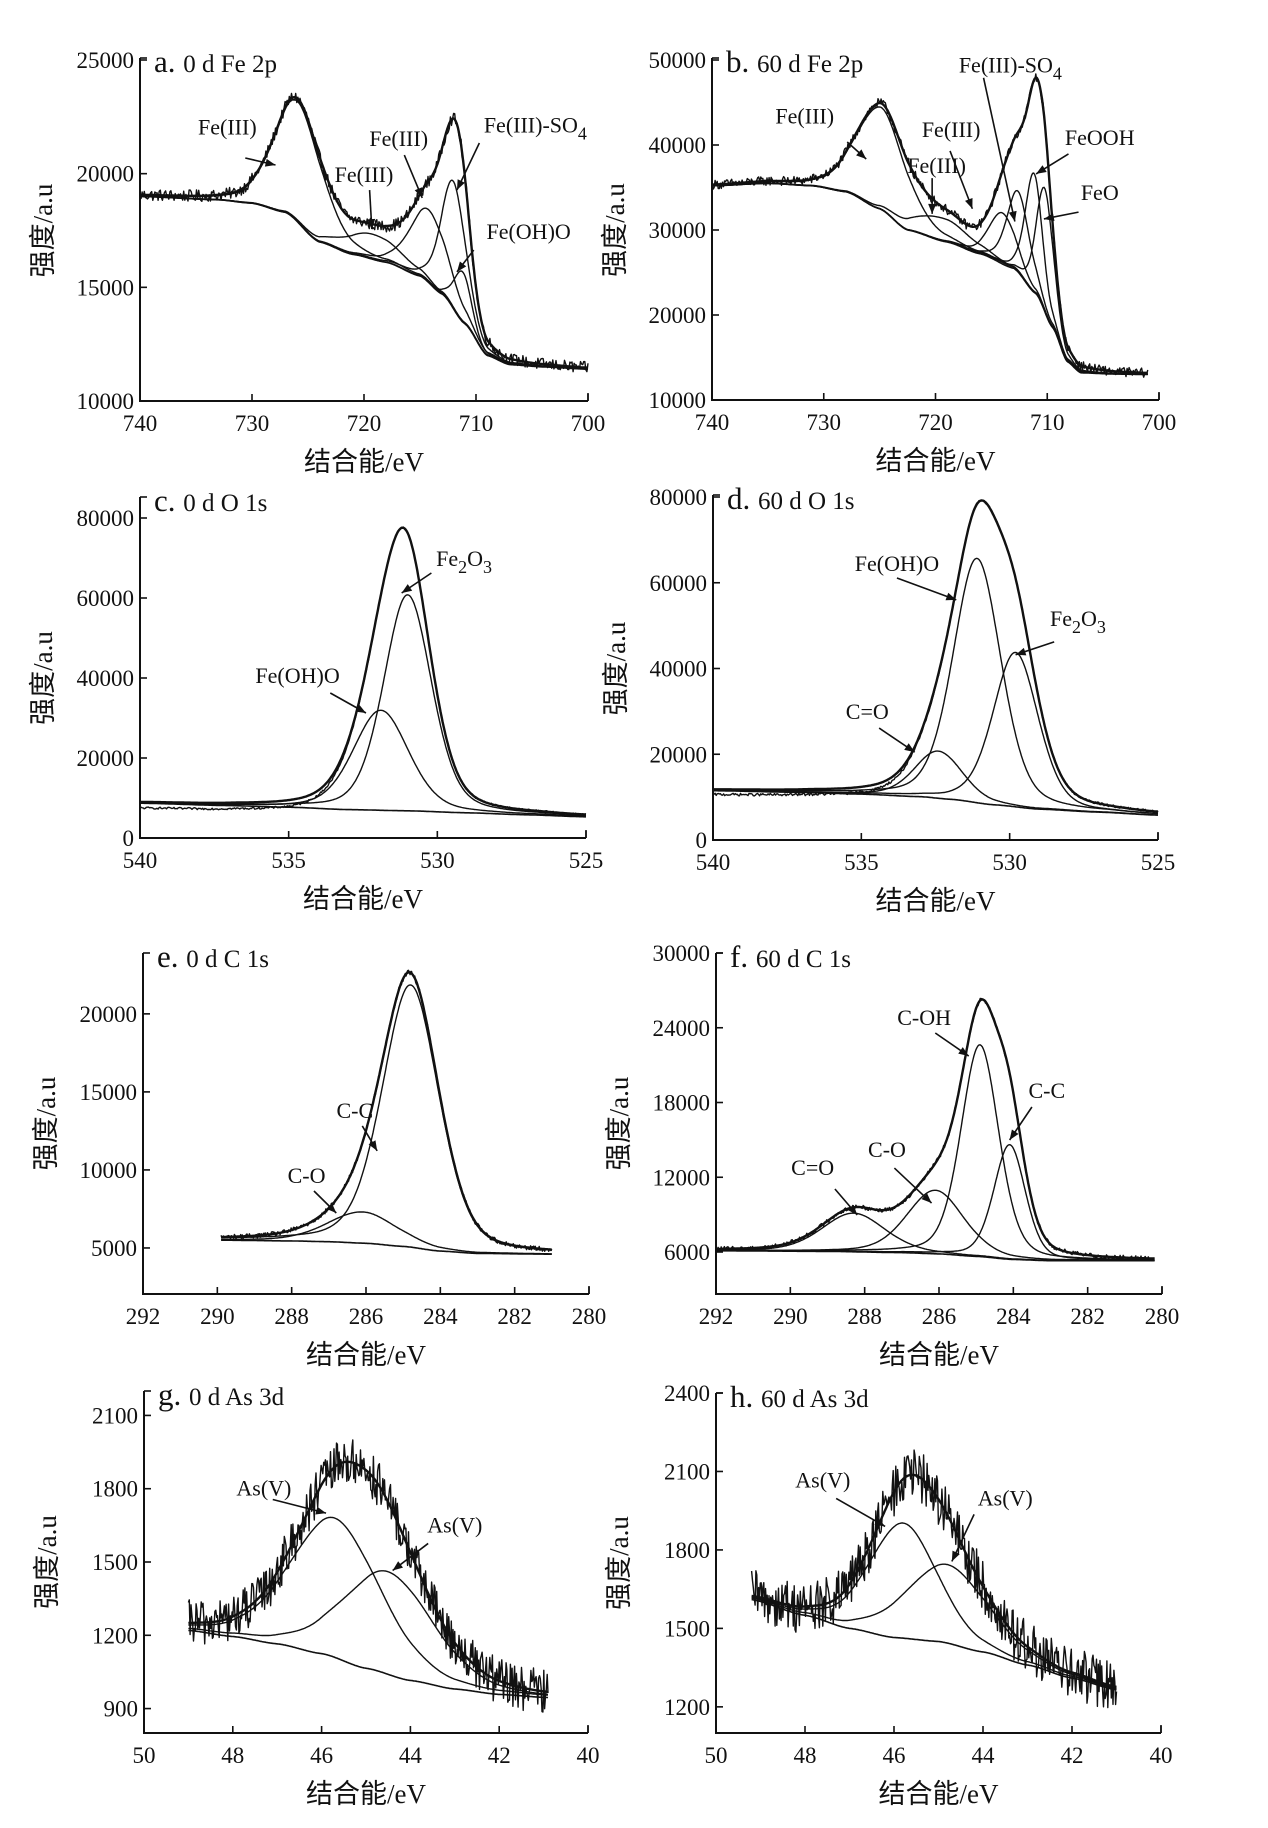 Image resolution: width=1268 pixels, height=1828 pixels. I want to click on panel-title-text: 0 d C 1s, so click(227, 959).